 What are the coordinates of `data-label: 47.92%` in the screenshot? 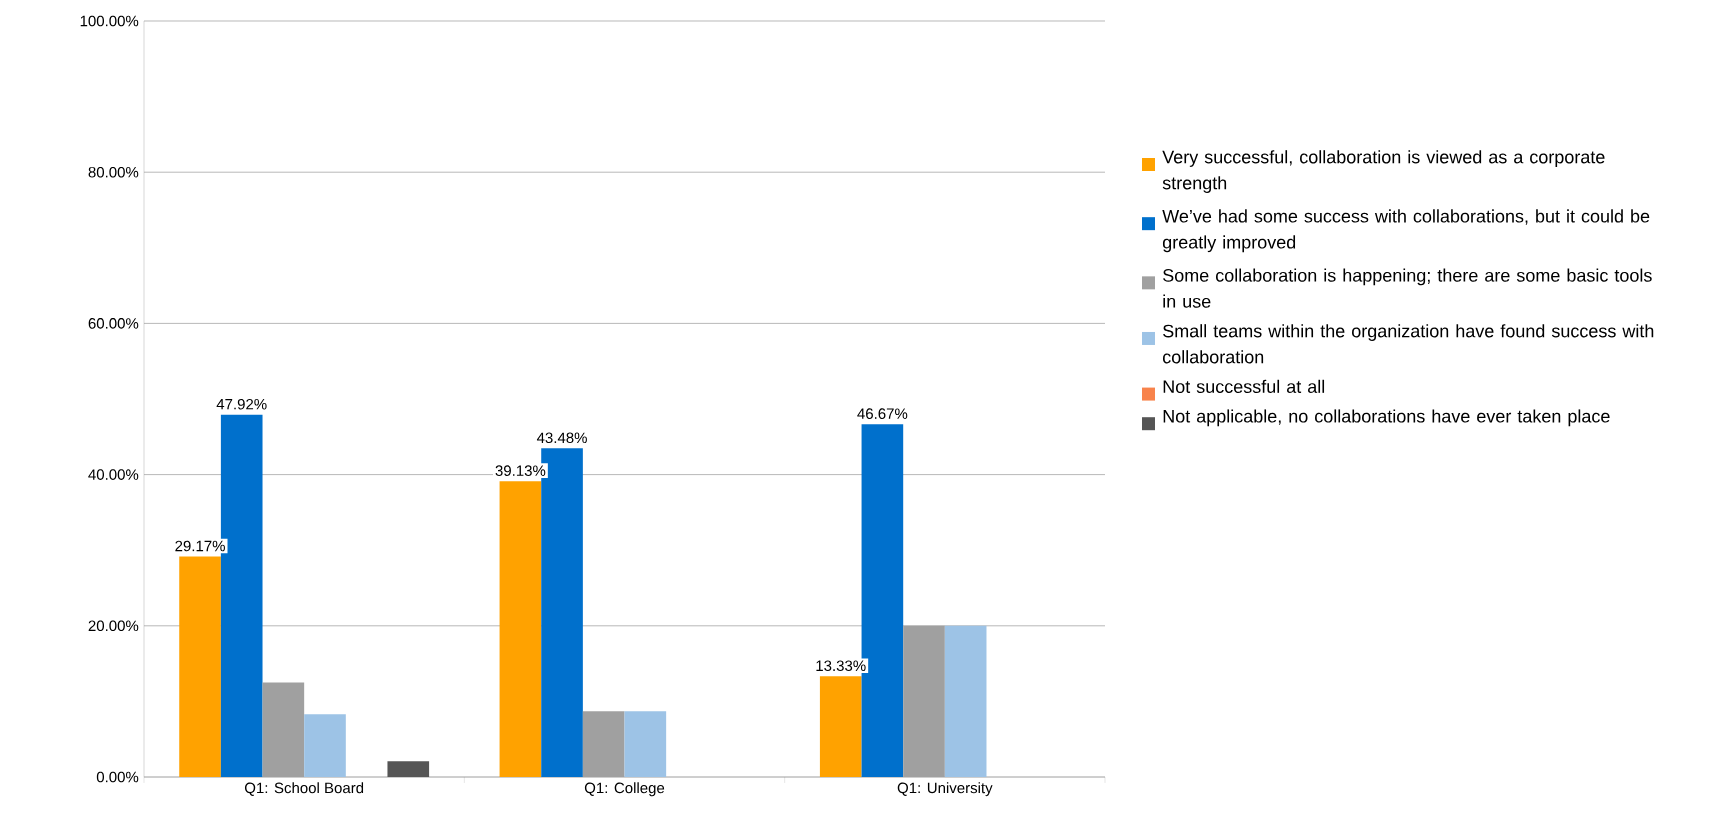 It's located at (241, 404).